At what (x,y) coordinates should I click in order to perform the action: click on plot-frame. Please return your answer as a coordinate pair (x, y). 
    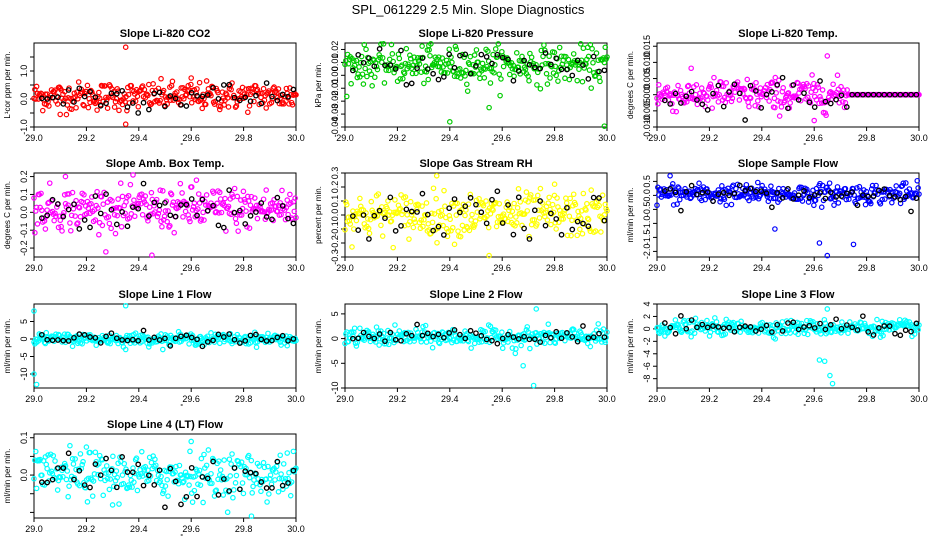
    Looking at the image, I should click on (788, 215).